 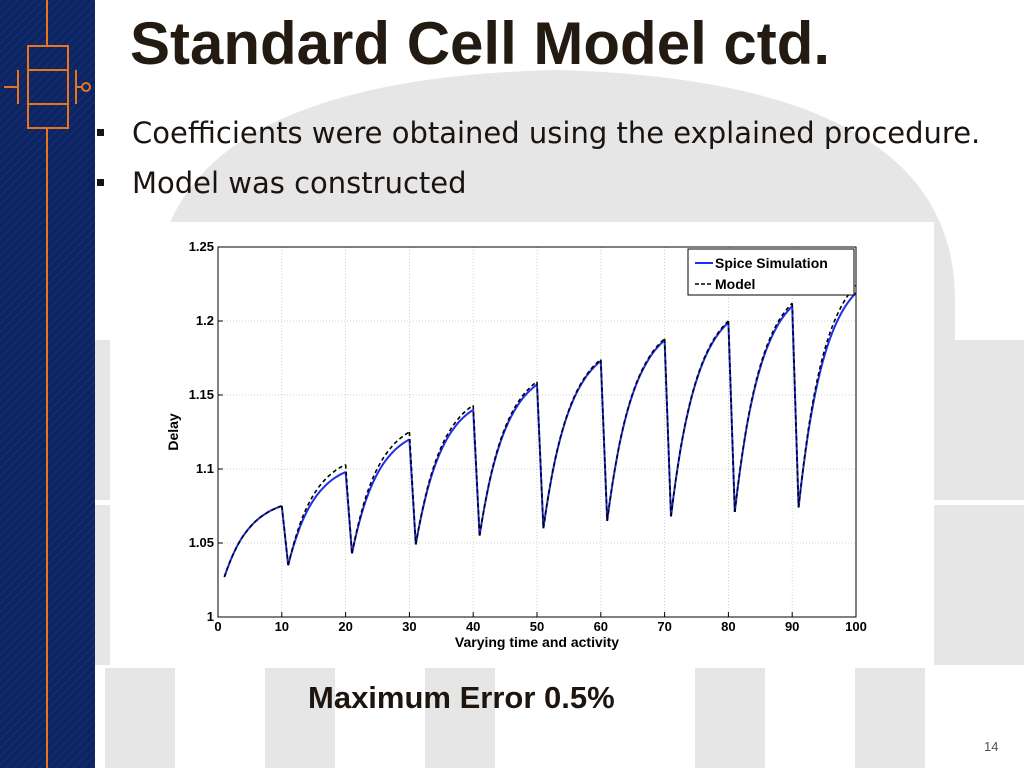 I want to click on x-tick-label: 60, so click(x=601, y=626).